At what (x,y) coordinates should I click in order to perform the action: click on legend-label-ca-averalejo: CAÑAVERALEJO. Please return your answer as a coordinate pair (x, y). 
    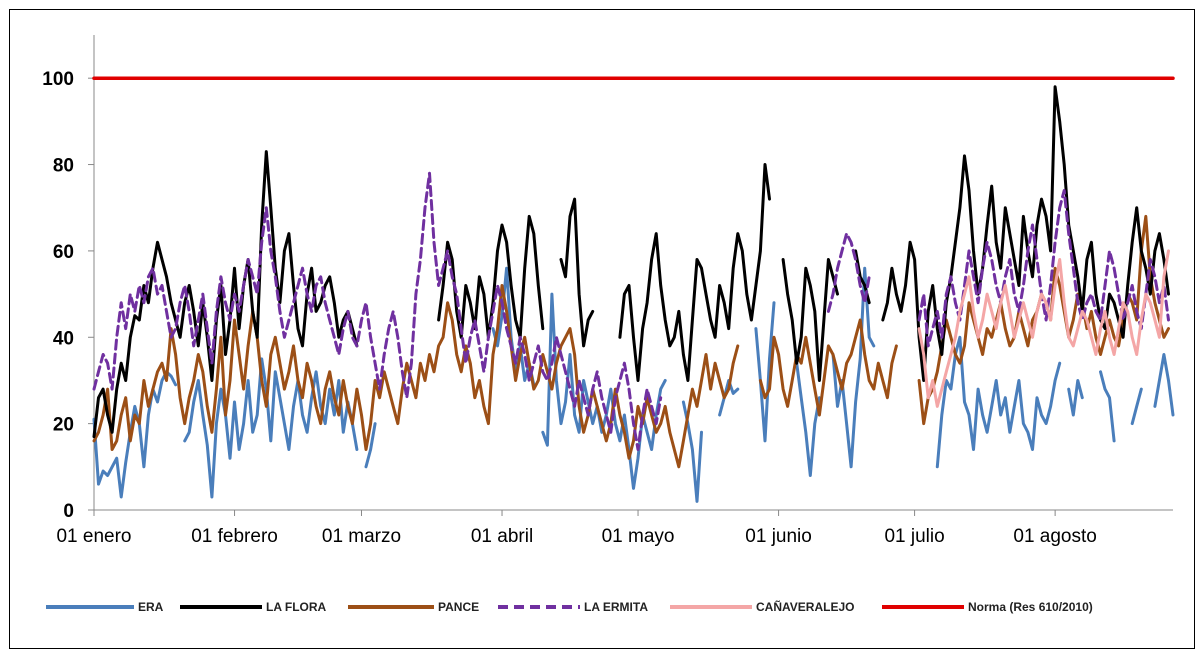
    Looking at the image, I should click on (805, 606).